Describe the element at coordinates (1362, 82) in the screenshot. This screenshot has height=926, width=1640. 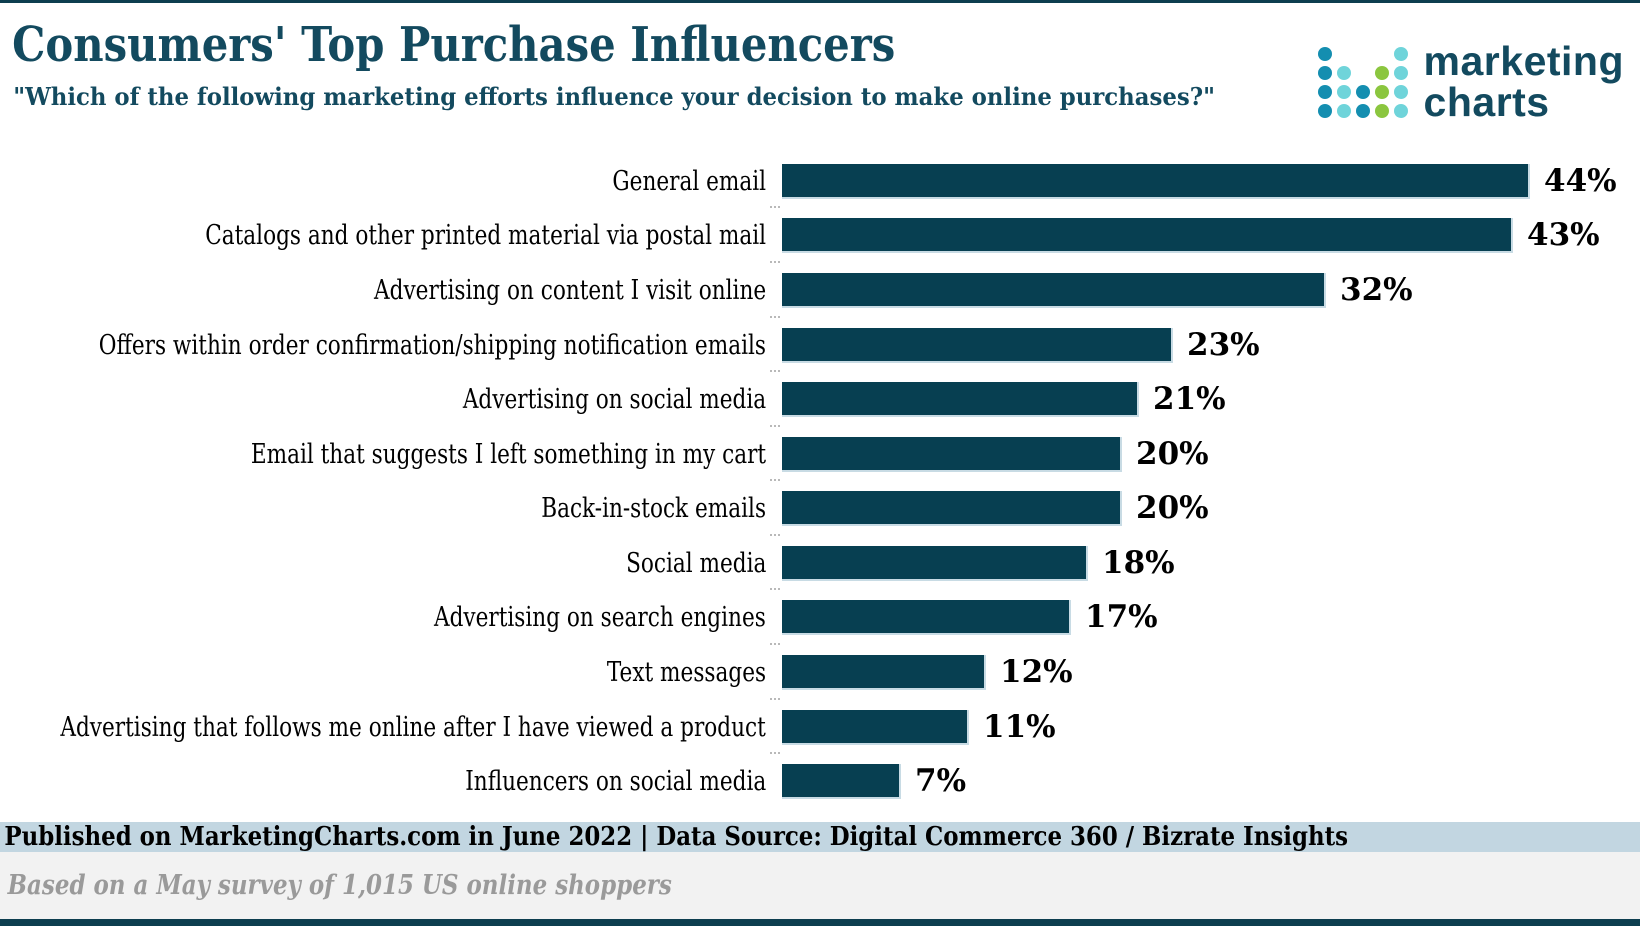
I see `logo-dots-icon` at that location.